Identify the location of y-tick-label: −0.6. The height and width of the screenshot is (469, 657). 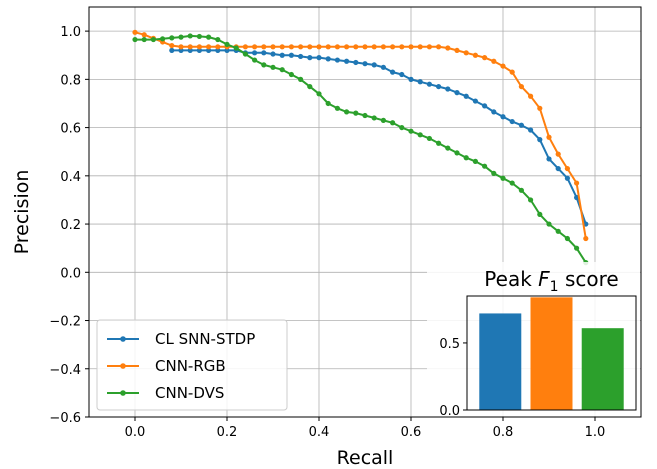
(65, 418).